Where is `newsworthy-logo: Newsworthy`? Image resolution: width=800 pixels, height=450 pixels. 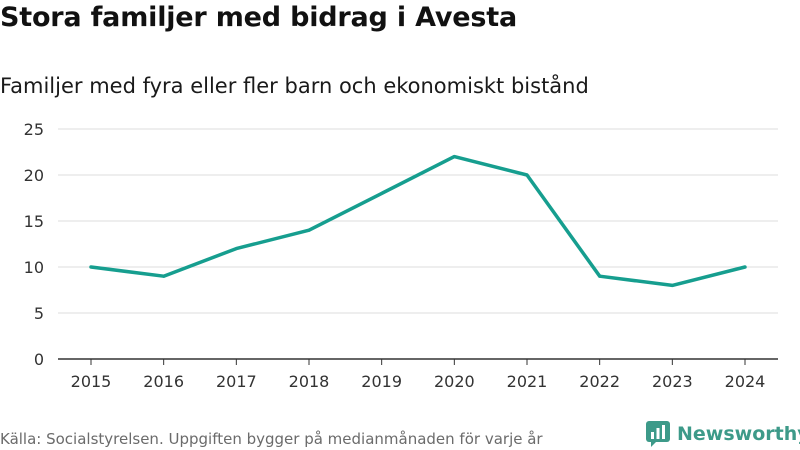 newsworthy-logo: Newsworthy is located at coordinates (722, 434).